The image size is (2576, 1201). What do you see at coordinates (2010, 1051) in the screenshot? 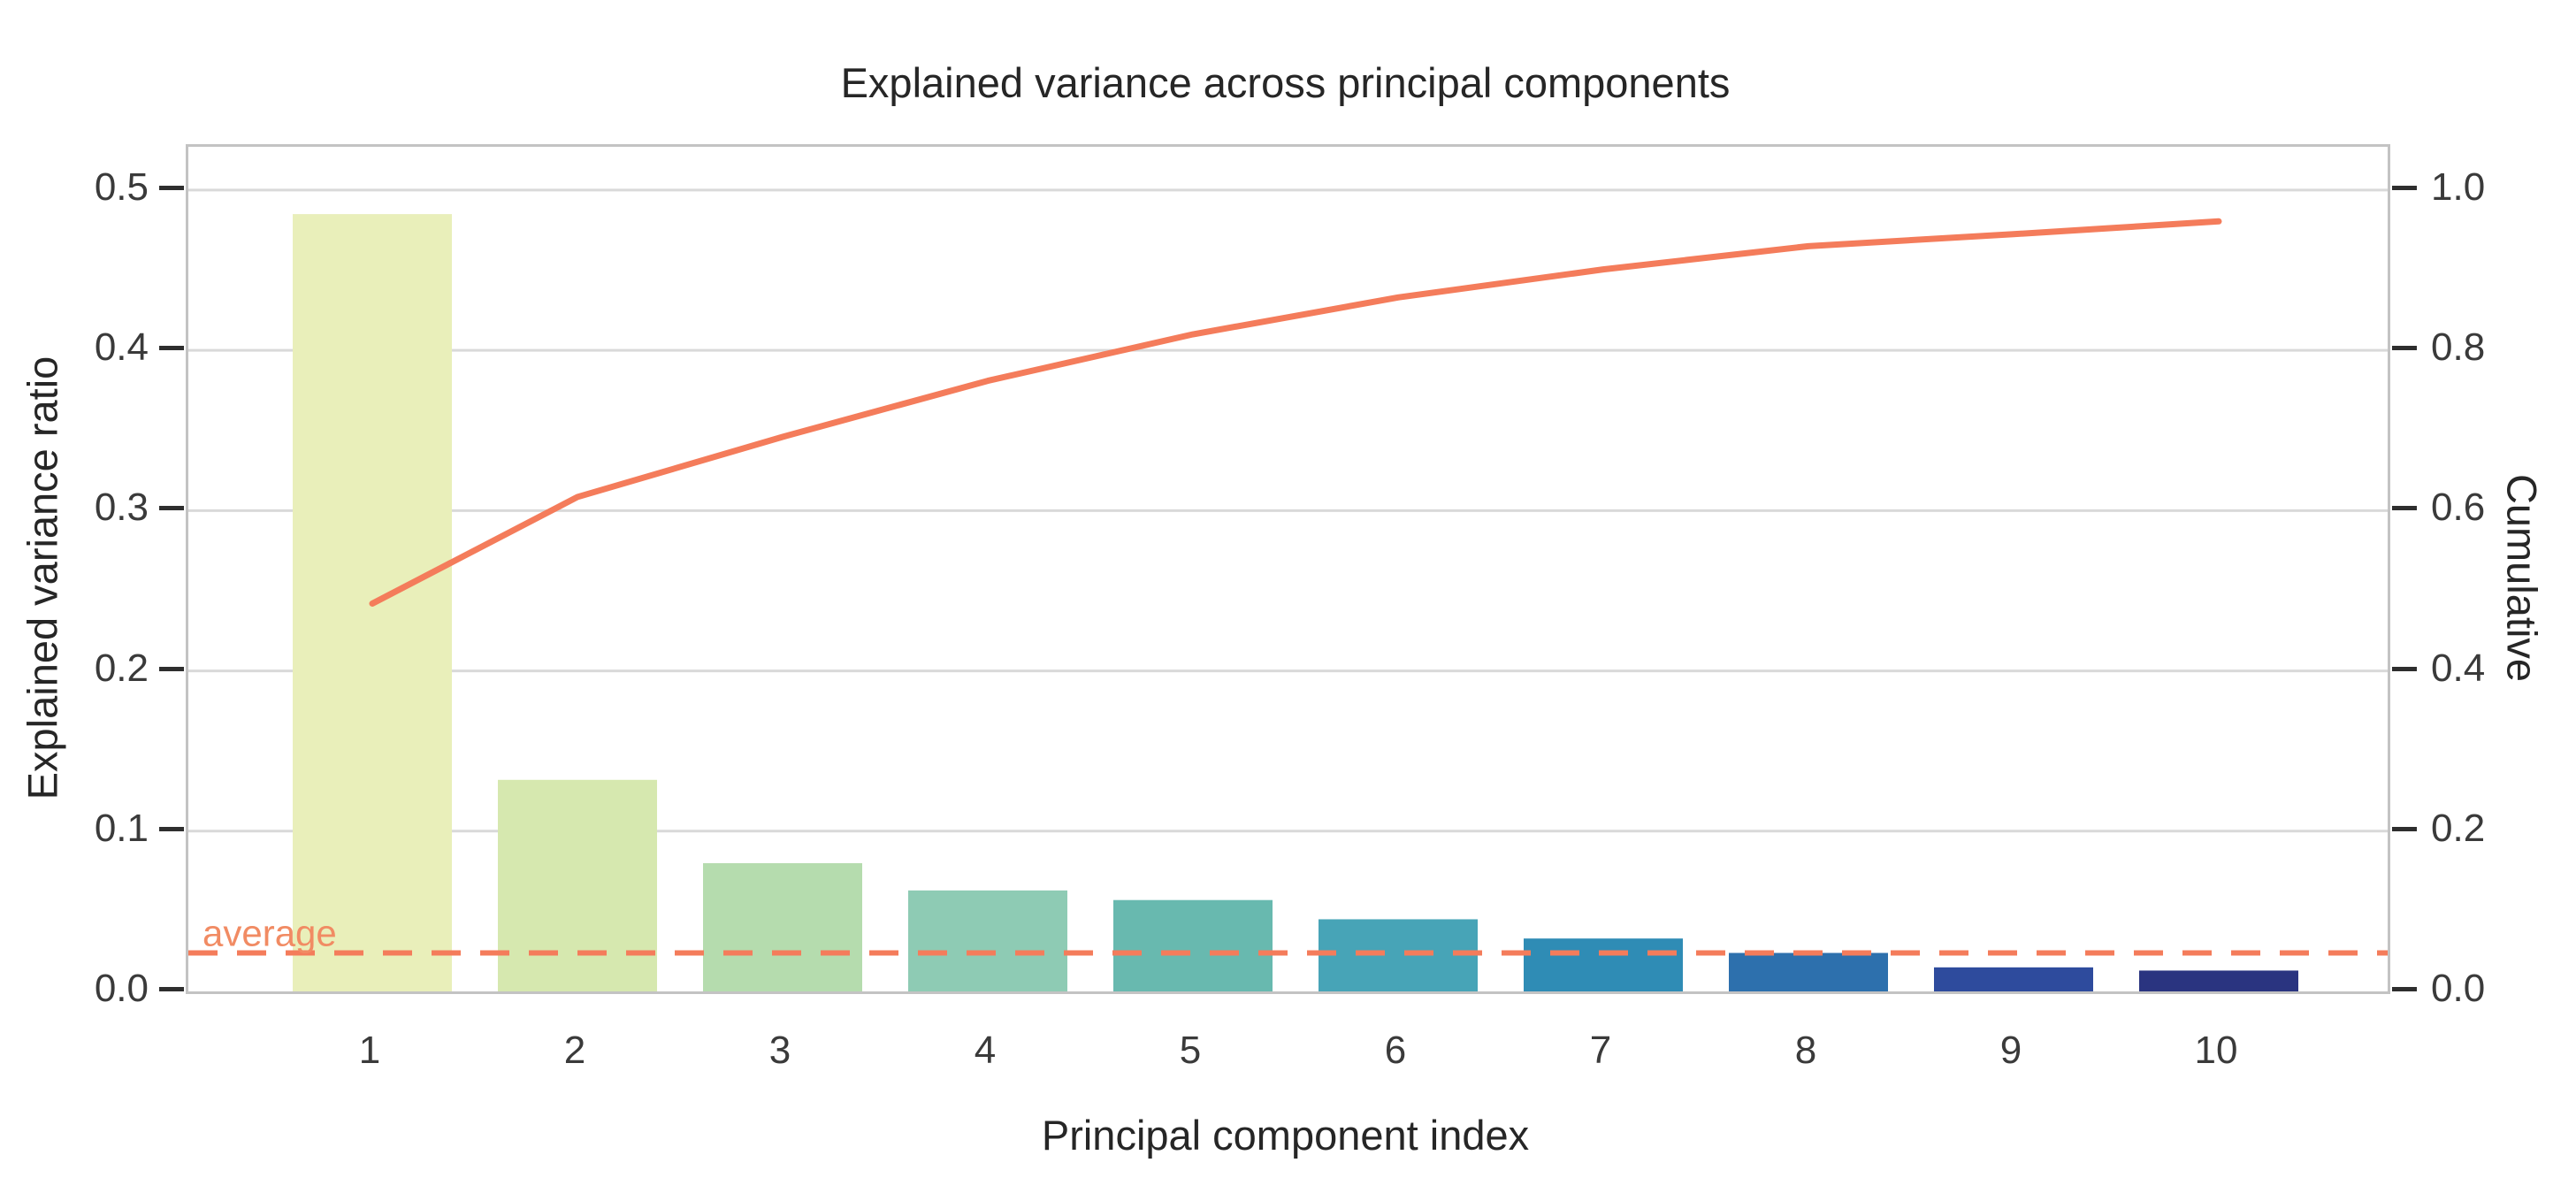
I see `x-tick-label: 9` at bounding box center [2010, 1051].